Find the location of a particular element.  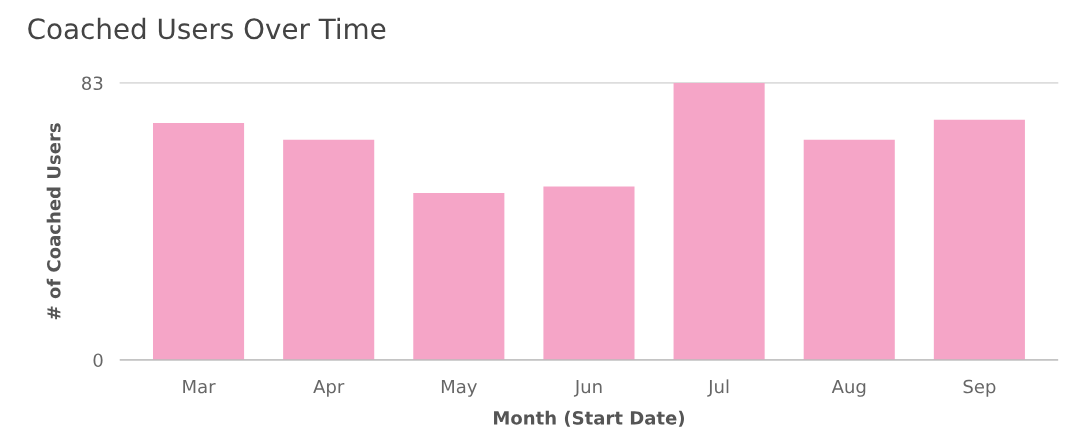

x-axis-title: Month (Start Date) is located at coordinates (589, 418).